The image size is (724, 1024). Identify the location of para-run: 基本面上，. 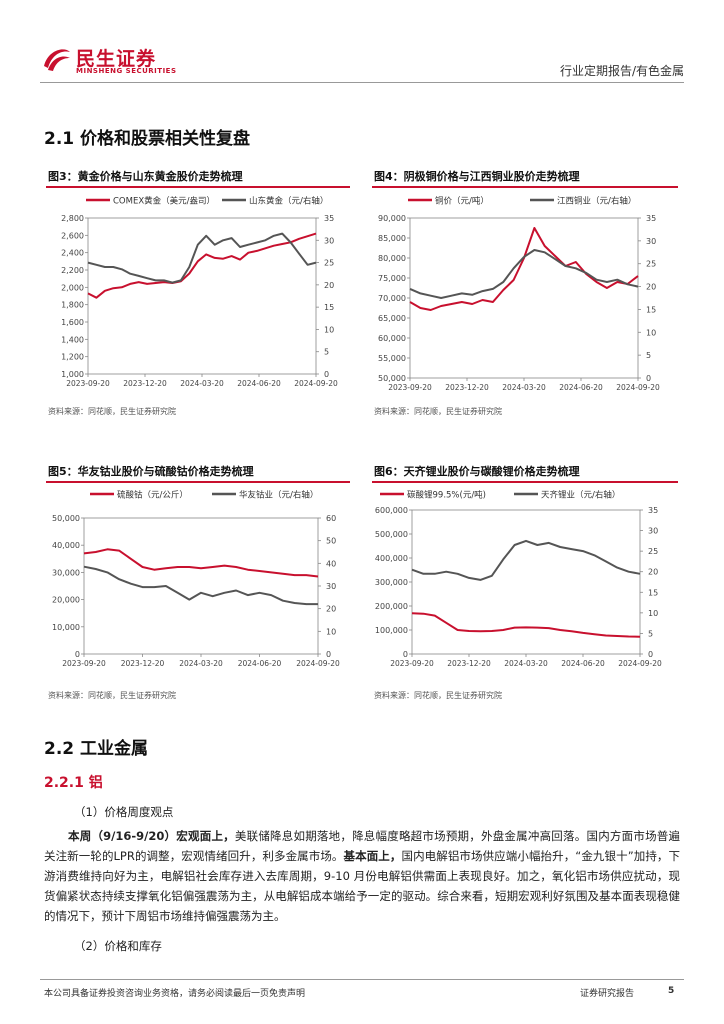
(372, 856).